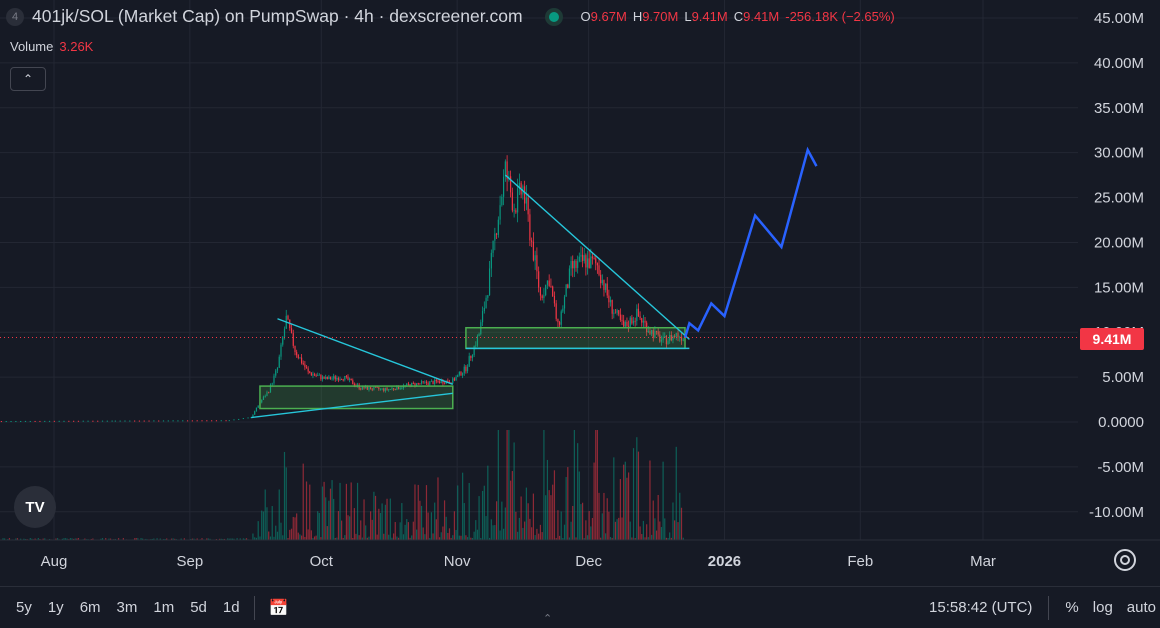 The image size is (1160, 628). I want to click on market-status-icon, so click(554, 17).